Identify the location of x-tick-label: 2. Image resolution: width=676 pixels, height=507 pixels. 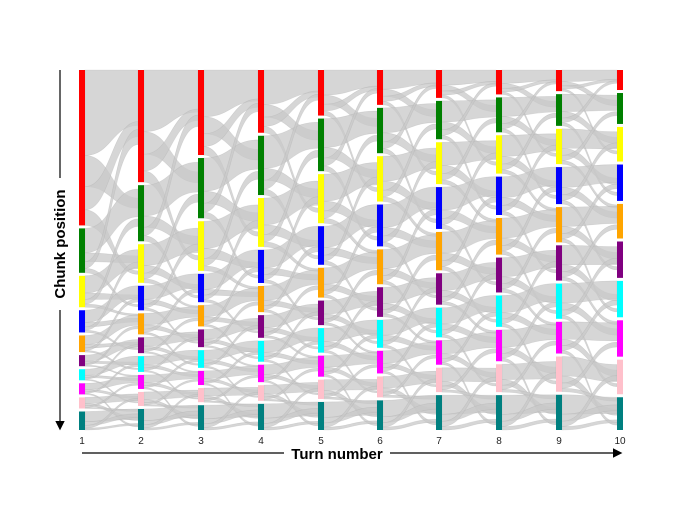
(141, 441).